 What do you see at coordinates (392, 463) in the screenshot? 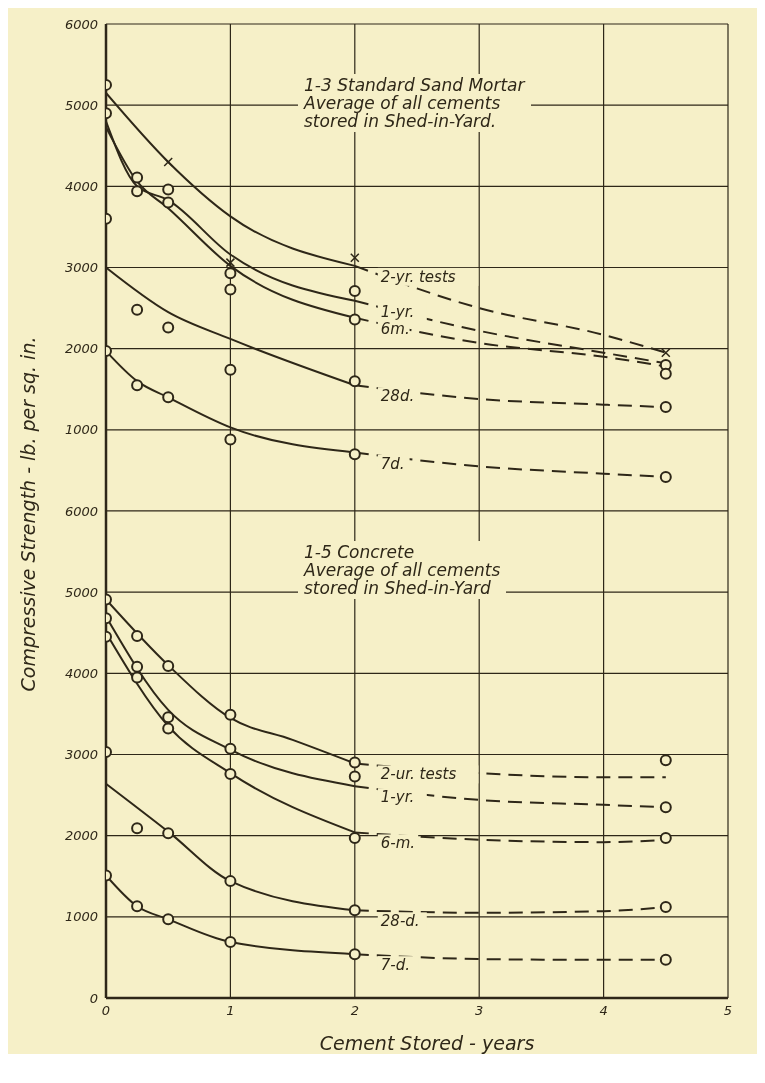
I see `series-label: 7d.` at bounding box center [392, 463].